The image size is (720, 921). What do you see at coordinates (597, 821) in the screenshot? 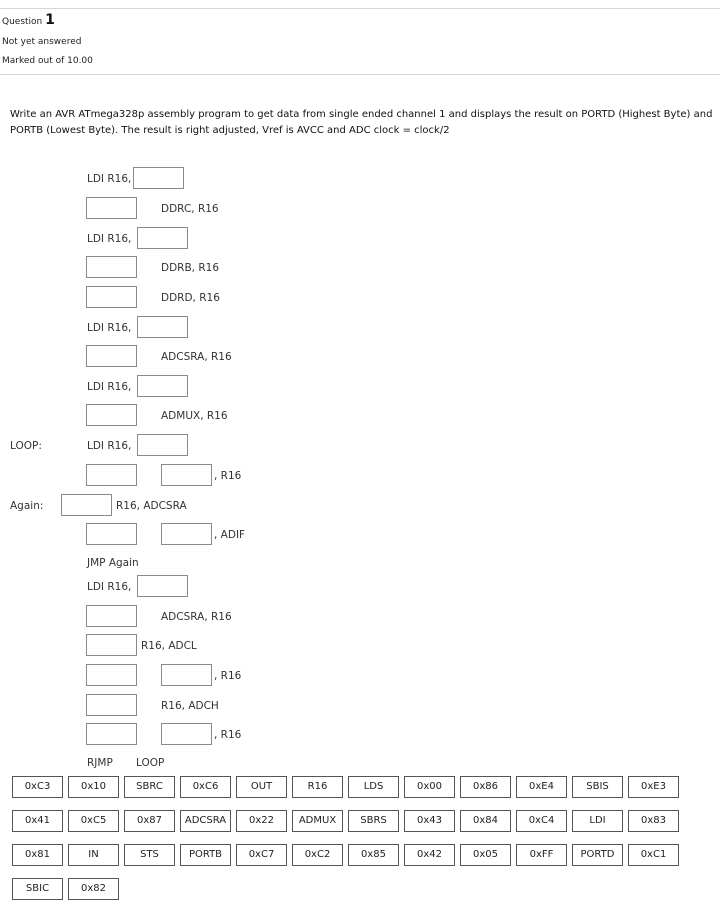
I see `answer-option: LDI` at bounding box center [597, 821].